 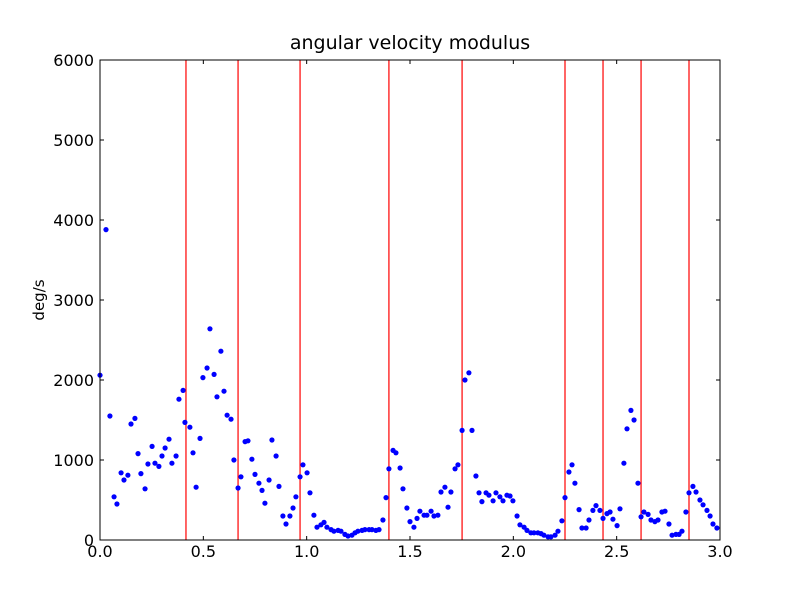 What do you see at coordinates (73, 300) in the screenshot?
I see `y-tick-label: 3000` at bounding box center [73, 300].